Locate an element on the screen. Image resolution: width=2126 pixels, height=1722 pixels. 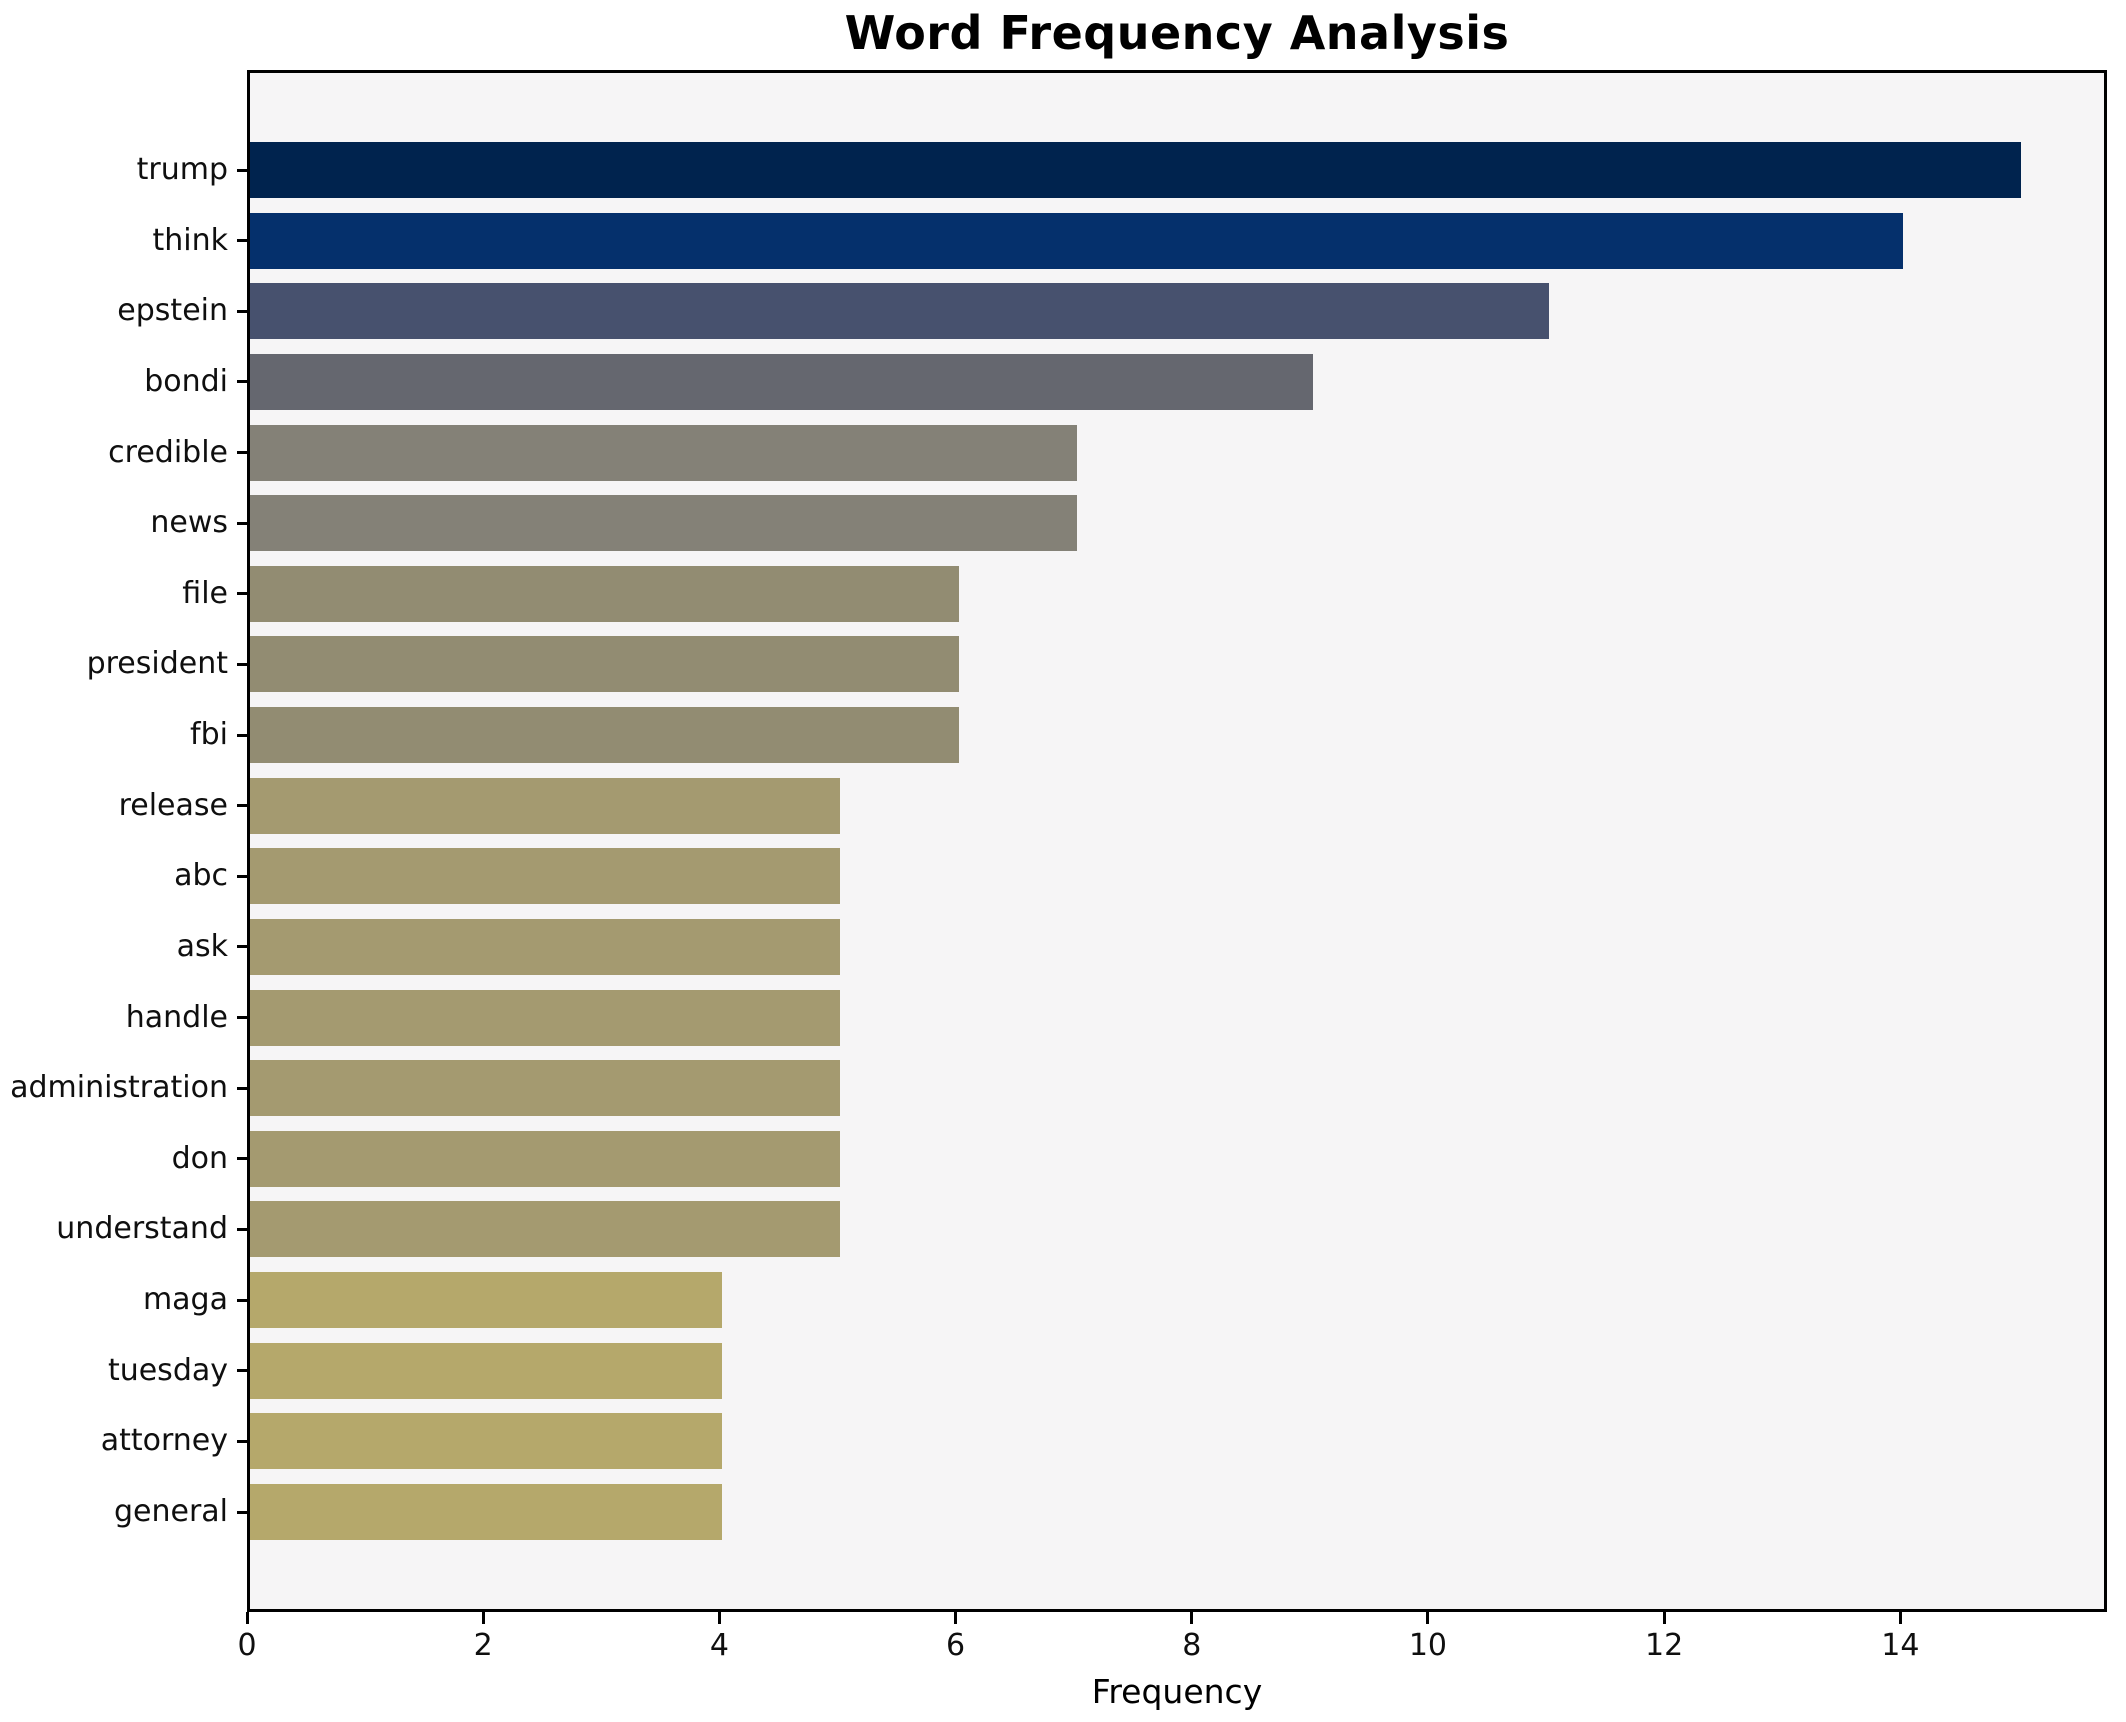
bar-credible is located at coordinates (663, 452).